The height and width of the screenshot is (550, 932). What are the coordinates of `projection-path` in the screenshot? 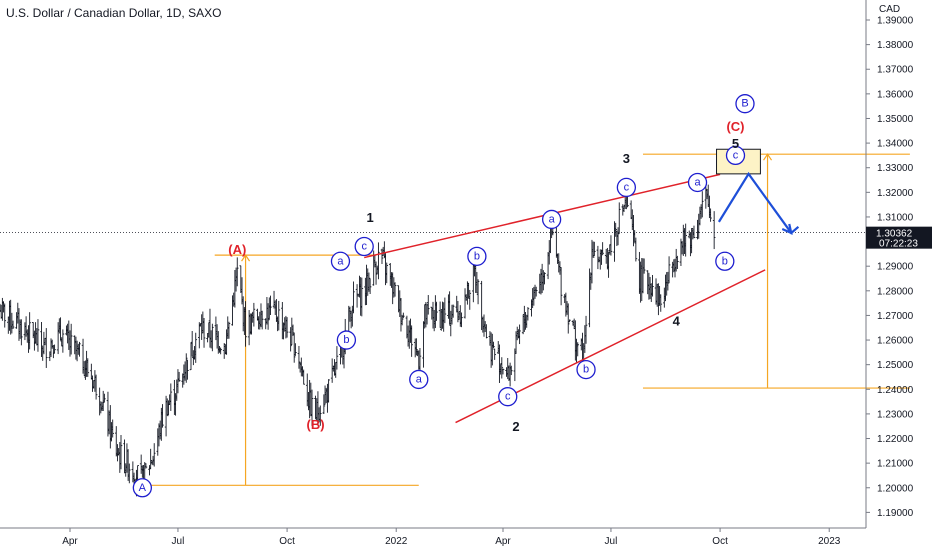 It's located at (758, 203).